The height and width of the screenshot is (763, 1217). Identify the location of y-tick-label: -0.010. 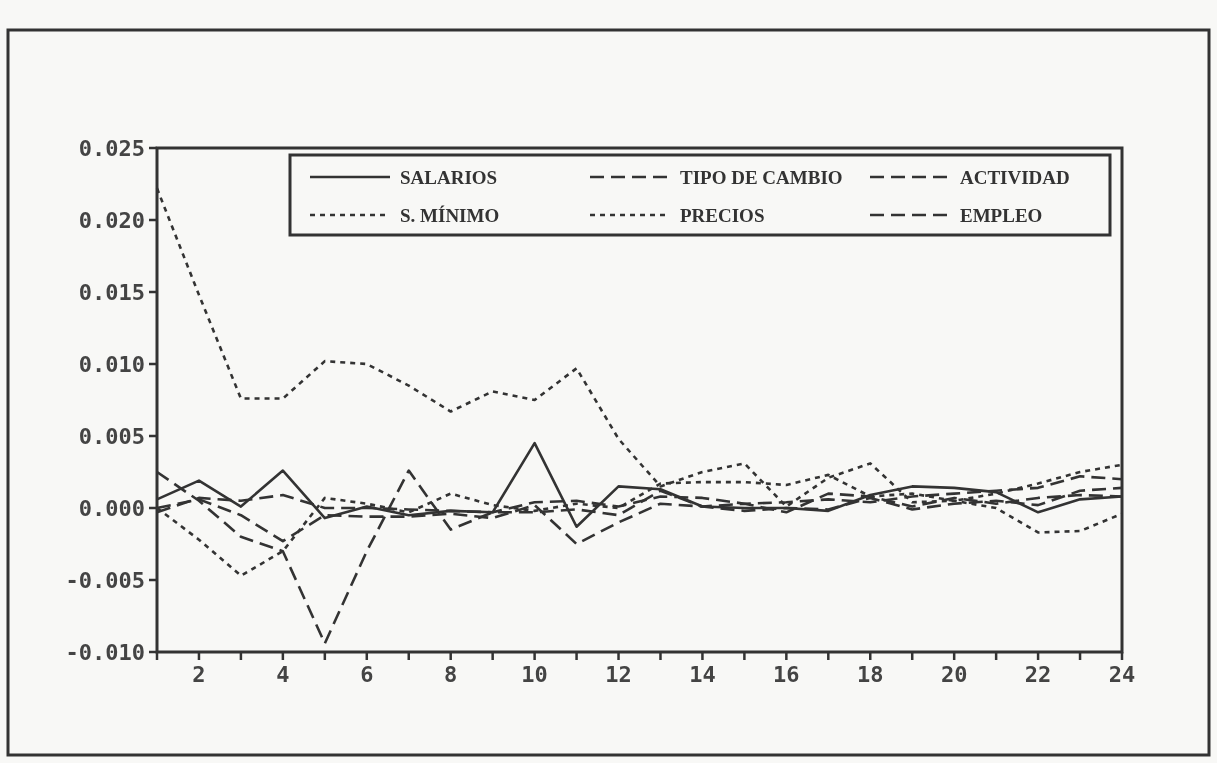
(105, 652).